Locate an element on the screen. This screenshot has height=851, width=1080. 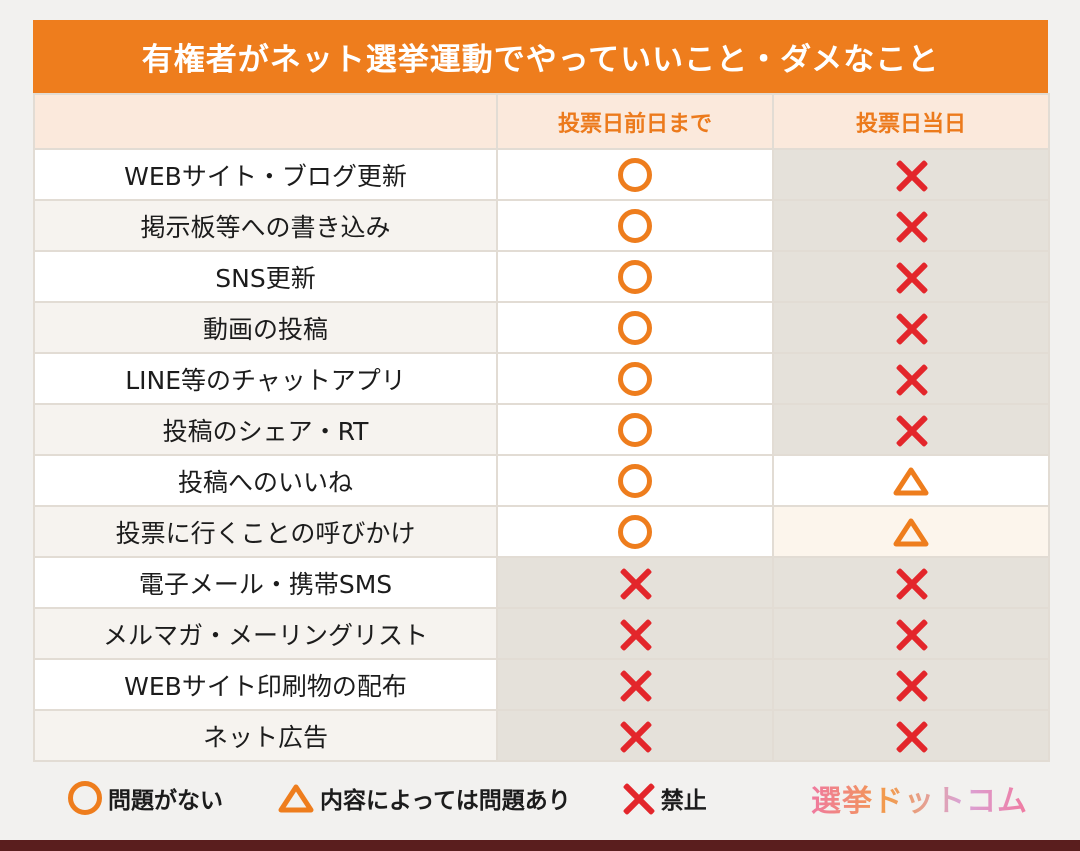
table-row: 投稿へのいいね is located at coordinates (541, 480).